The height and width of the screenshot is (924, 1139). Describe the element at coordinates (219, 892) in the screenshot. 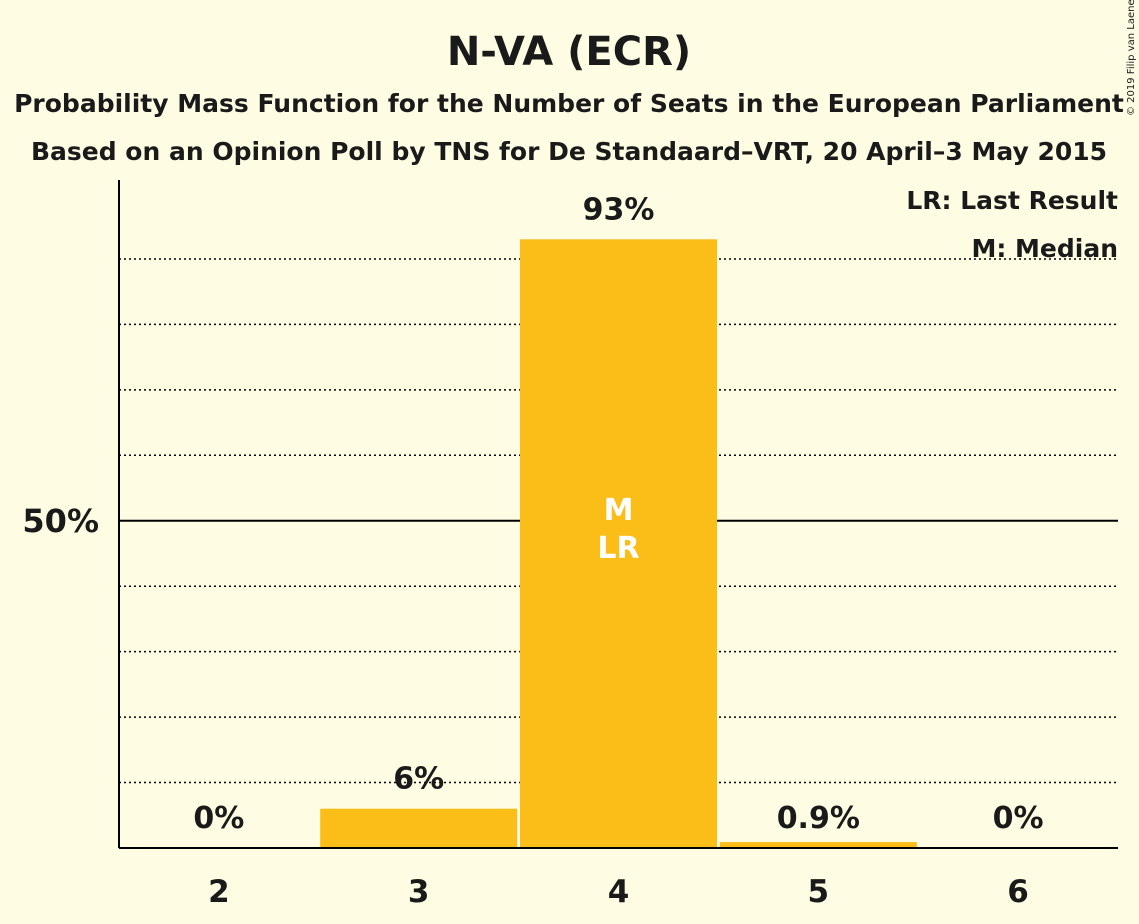

I see `x-tick-label-2: 2` at that location.